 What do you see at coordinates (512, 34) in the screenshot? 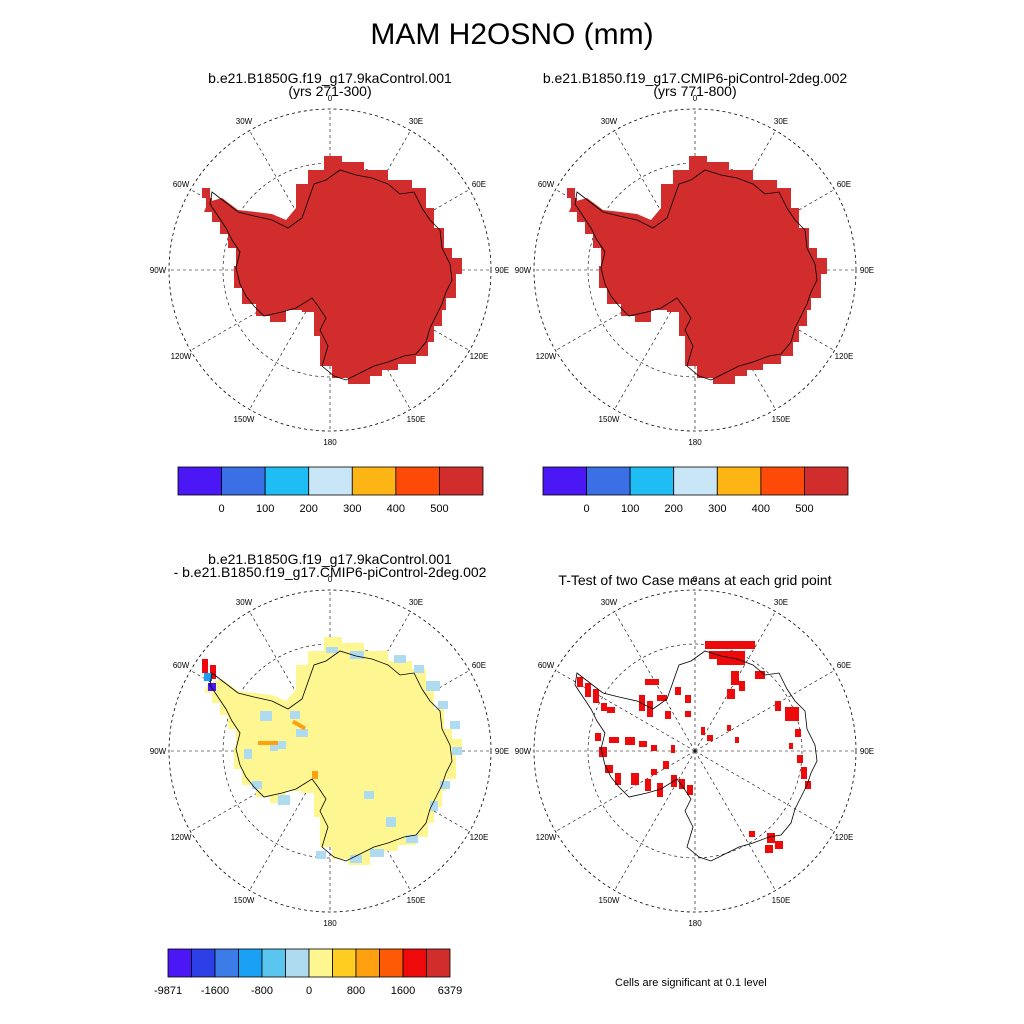
I see `figure-title: MAM H2OSNO (mm)` at bounding box center [512, 34].